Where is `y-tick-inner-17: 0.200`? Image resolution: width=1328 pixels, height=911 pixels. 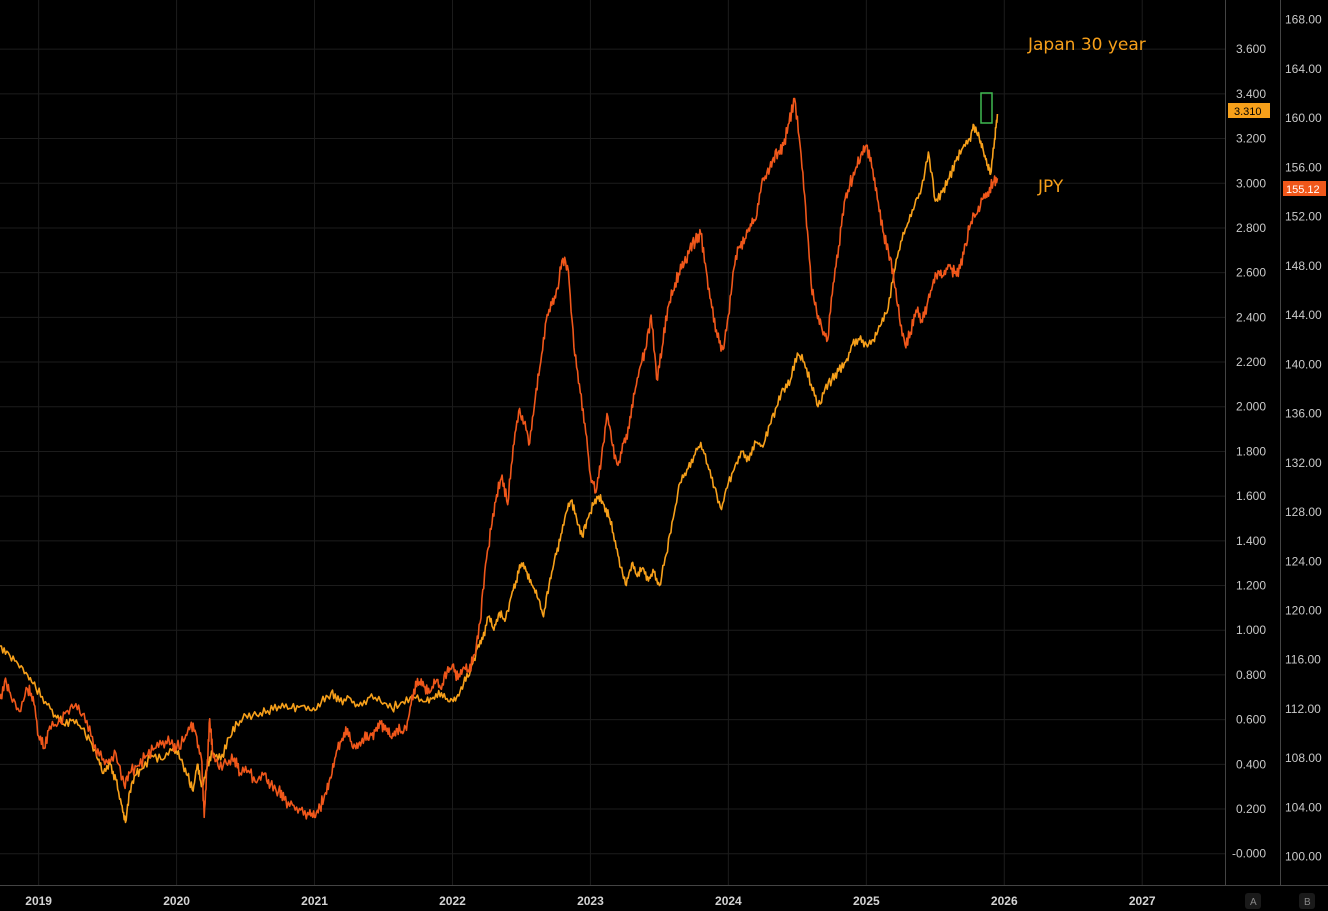 y-tick-inner-17: 0.200 is located at coordinates (1251, 809).